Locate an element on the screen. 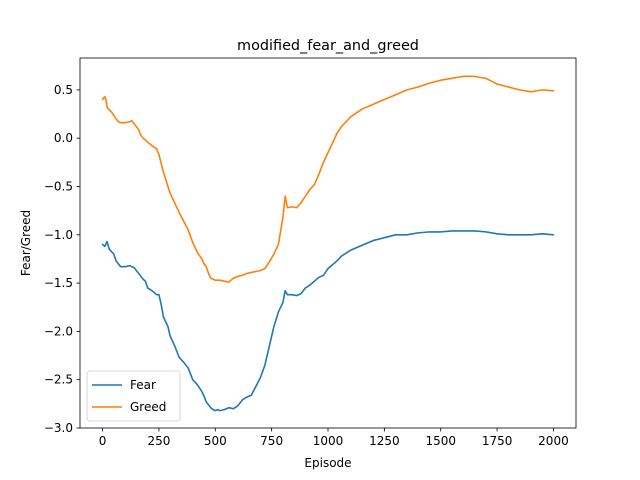  x-tick-label-1250: 1250 is located at coordinates (384, 441).